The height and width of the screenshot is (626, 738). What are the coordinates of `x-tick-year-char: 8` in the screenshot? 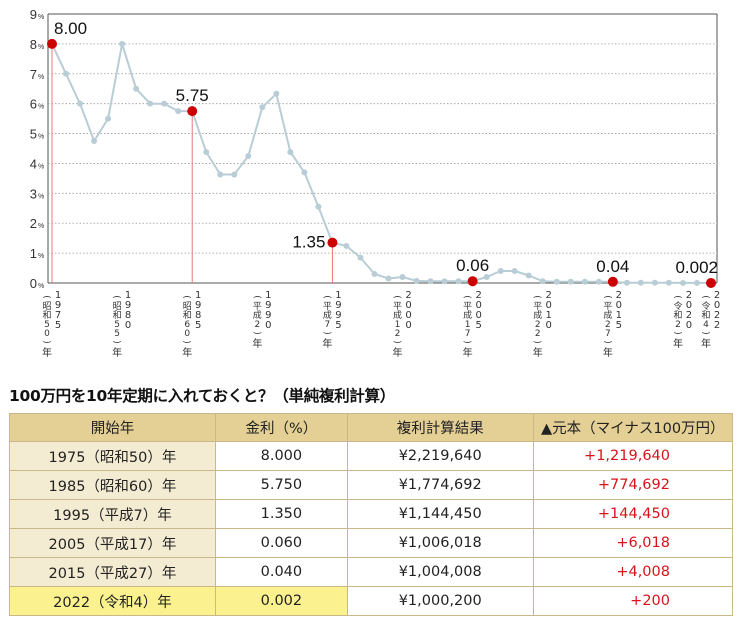 It's located at (128, 315).